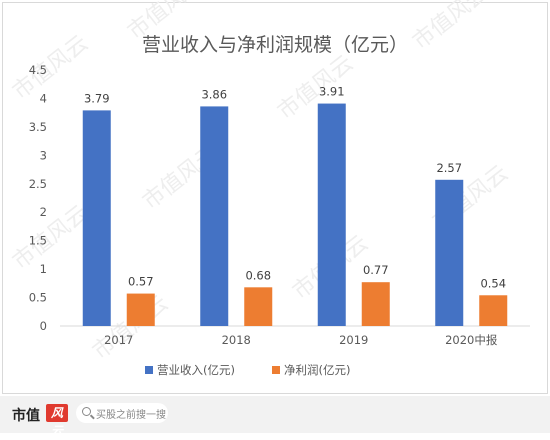 The height and width of the screenshot is (440, 550). I want to click on y-tick-label: 0.5, so click(38, 298).